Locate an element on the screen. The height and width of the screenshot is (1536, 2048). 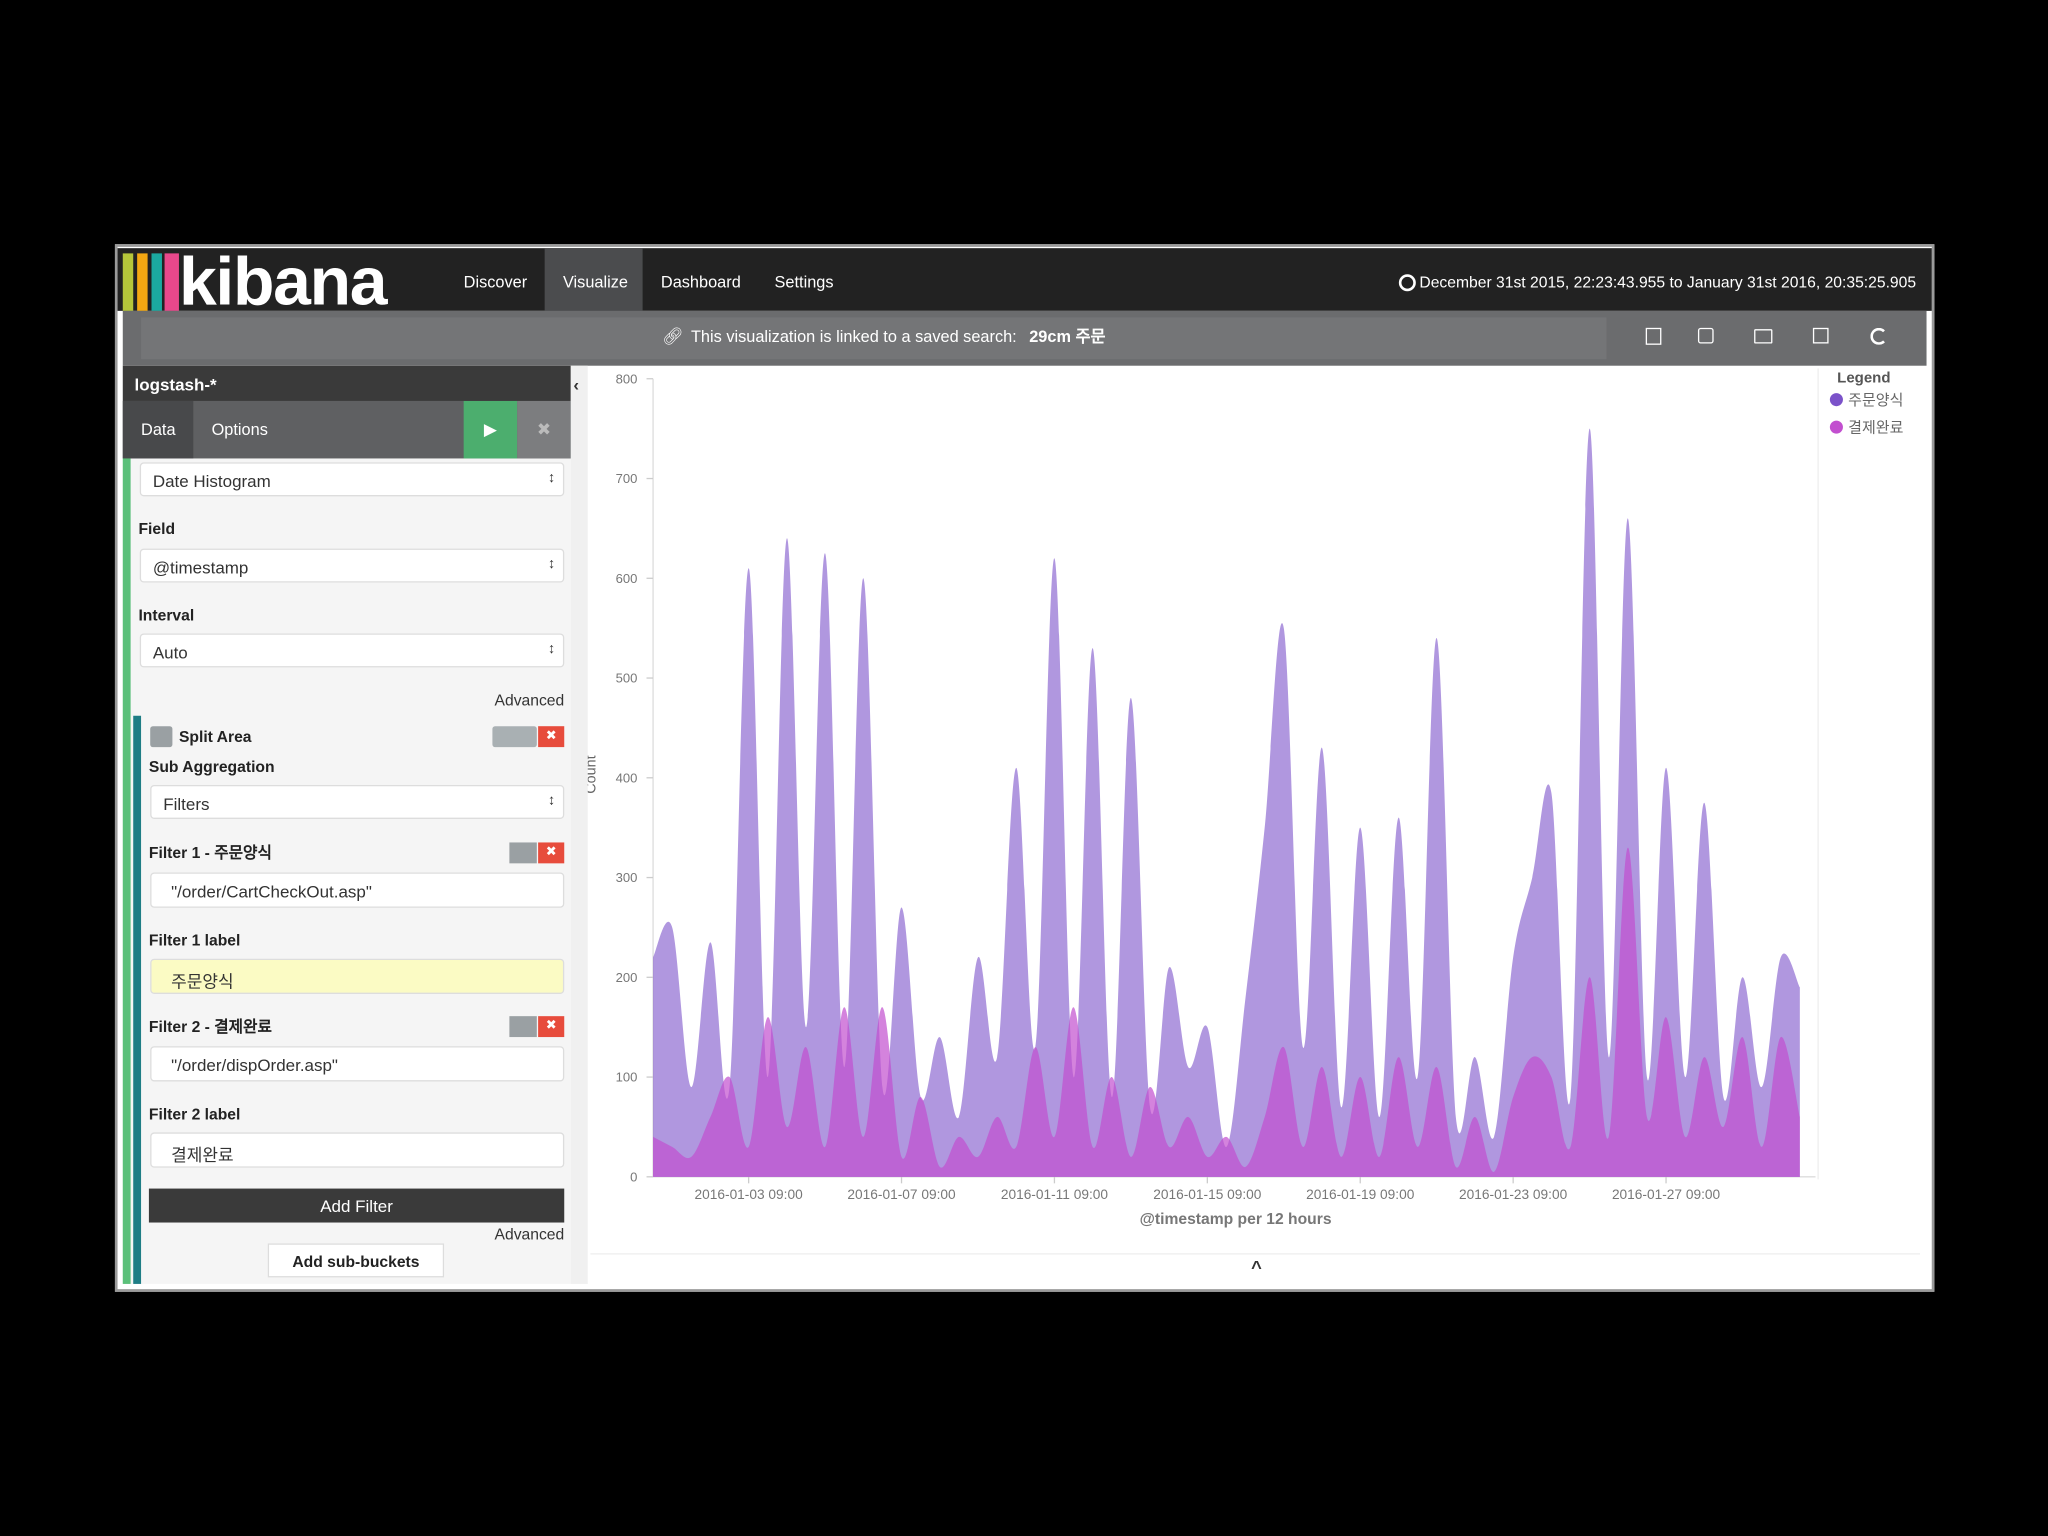
bucket-stripe is located at coordinates (126, 871).